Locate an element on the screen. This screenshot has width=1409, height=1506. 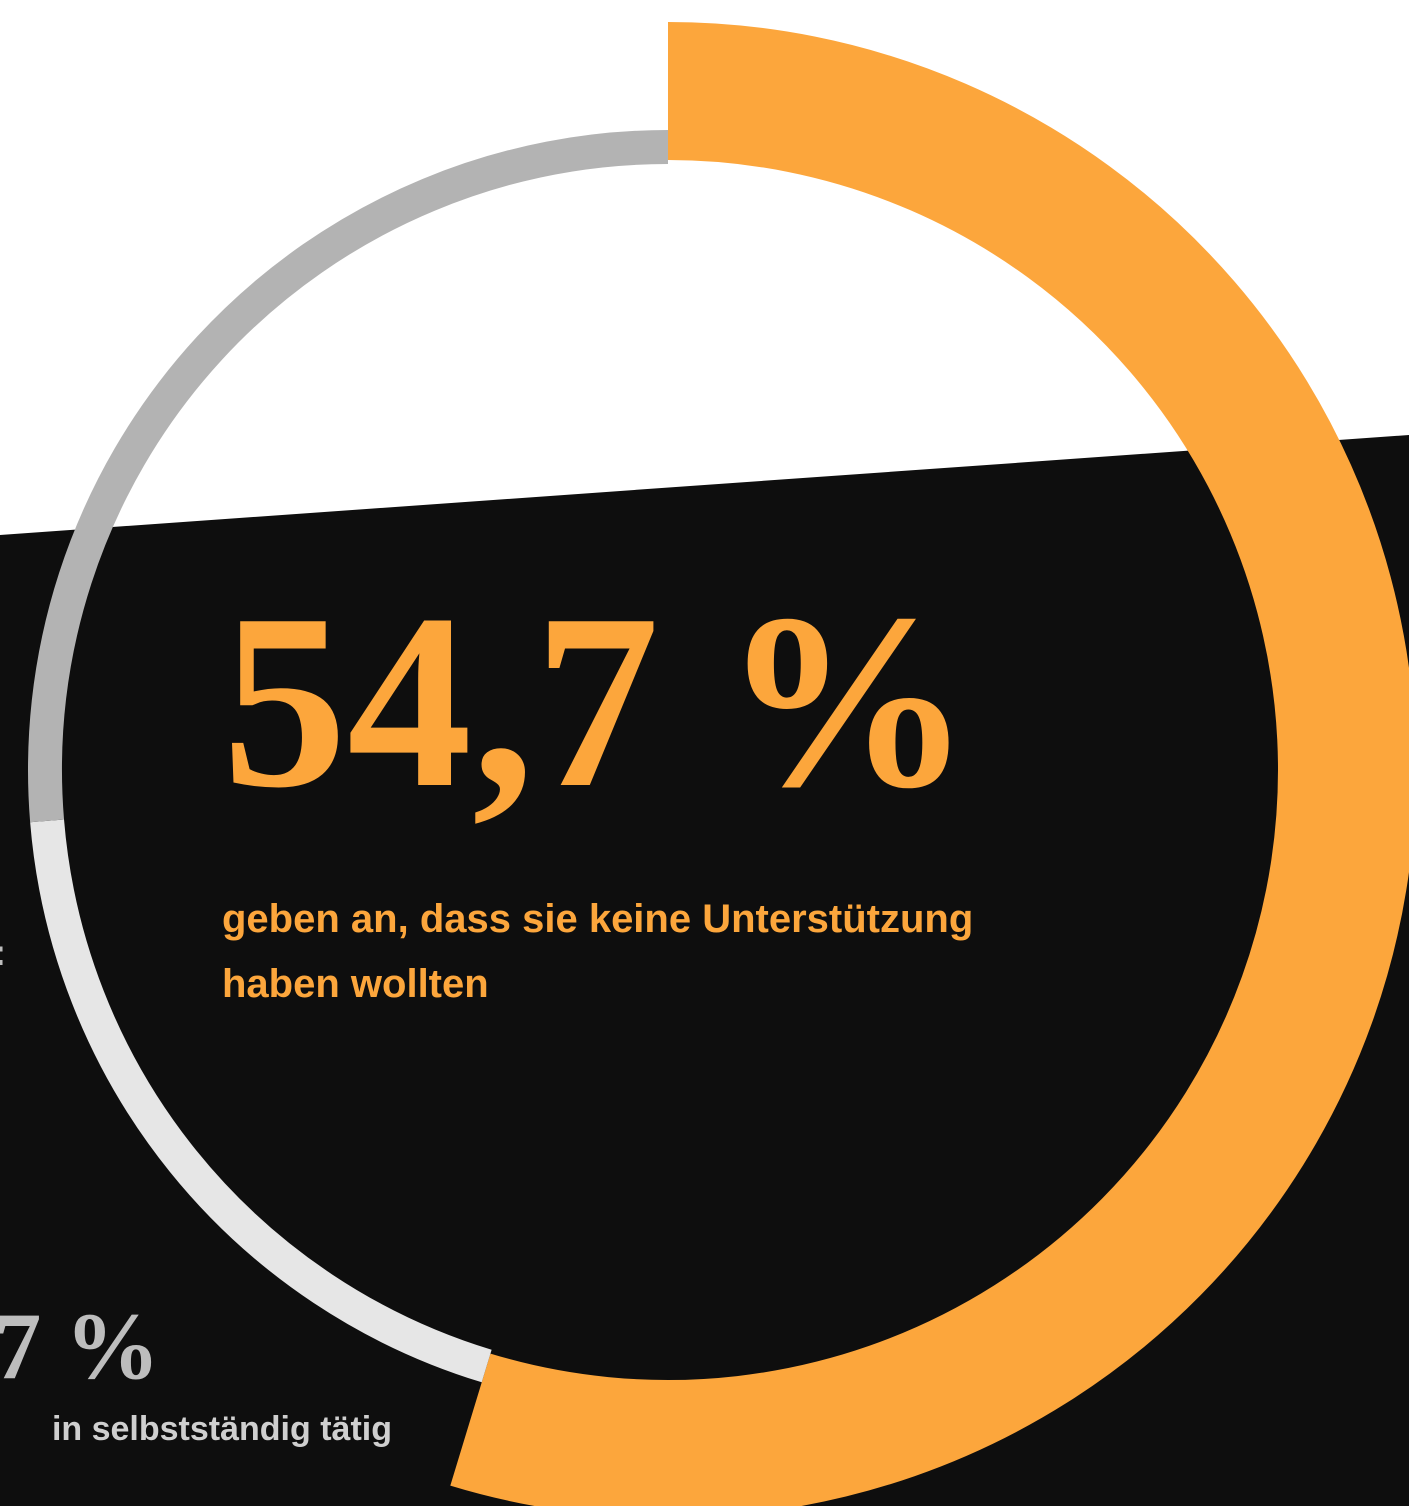
side-text: : is located at coordinates (3, 952).